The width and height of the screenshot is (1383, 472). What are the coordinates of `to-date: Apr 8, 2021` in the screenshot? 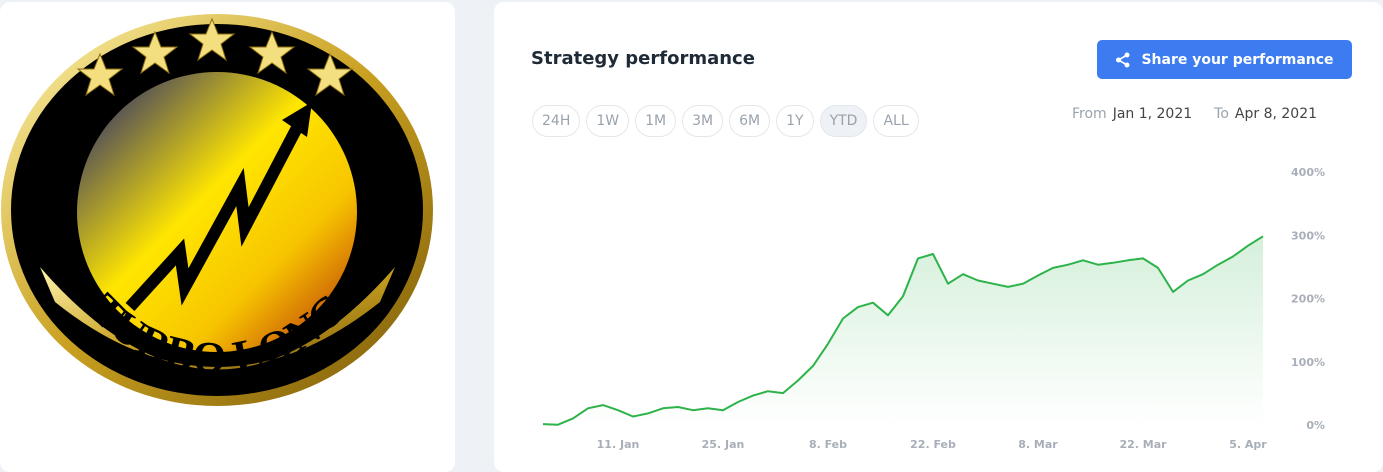 It's located at (1276, 114).